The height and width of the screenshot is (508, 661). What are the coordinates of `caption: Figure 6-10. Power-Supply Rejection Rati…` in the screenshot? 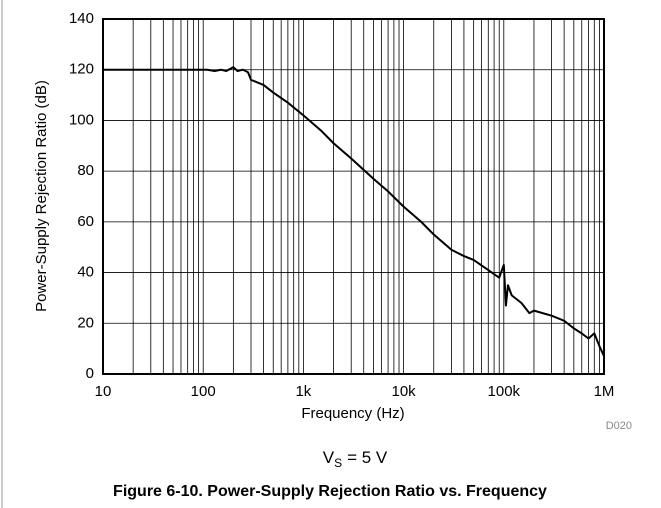 It's located at (330, 491).